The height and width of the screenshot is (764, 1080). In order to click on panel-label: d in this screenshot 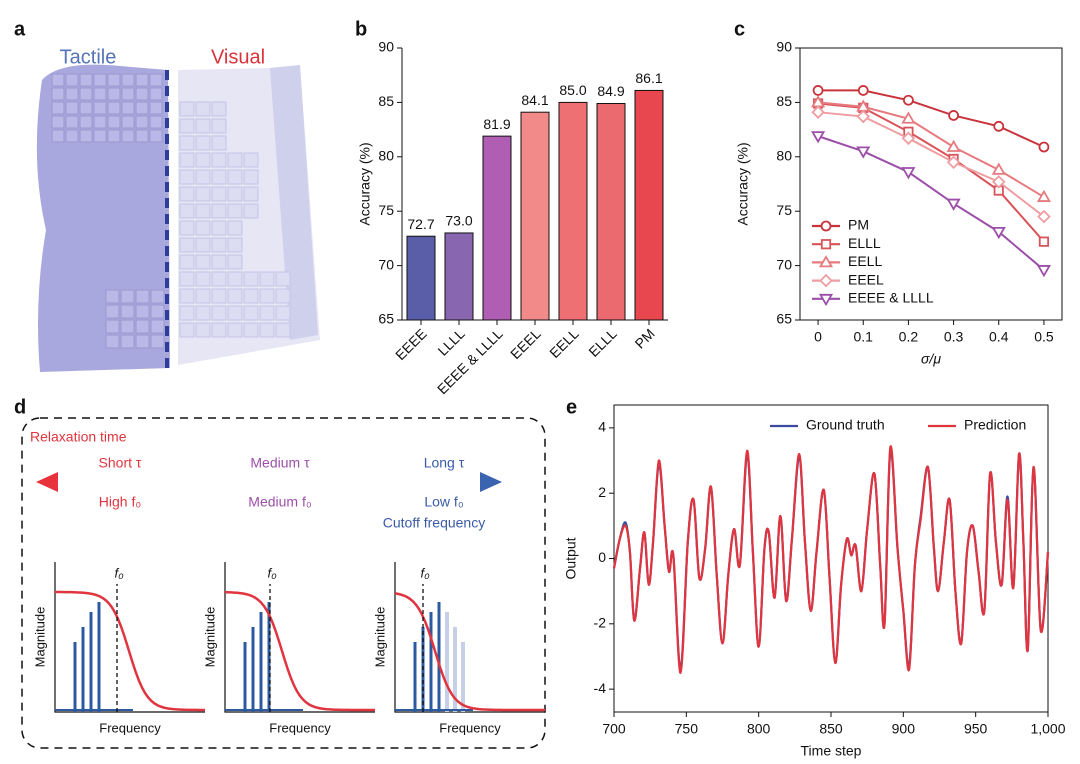, I will do `click(20, 407)`.